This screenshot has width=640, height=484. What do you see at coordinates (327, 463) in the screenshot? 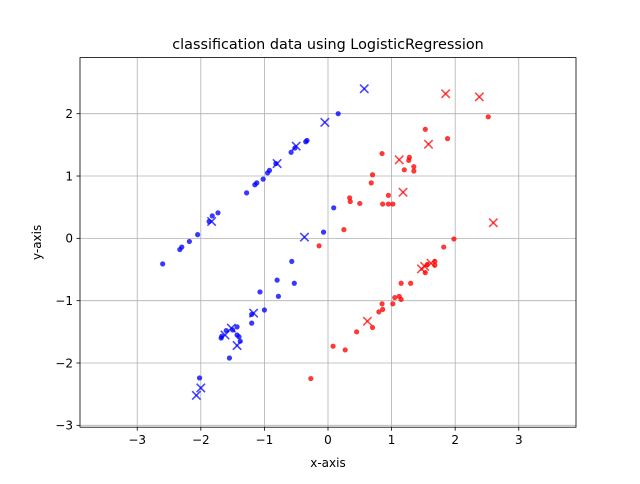
I see `x-axis-label: x-axis` at bounding box center [327, 463].